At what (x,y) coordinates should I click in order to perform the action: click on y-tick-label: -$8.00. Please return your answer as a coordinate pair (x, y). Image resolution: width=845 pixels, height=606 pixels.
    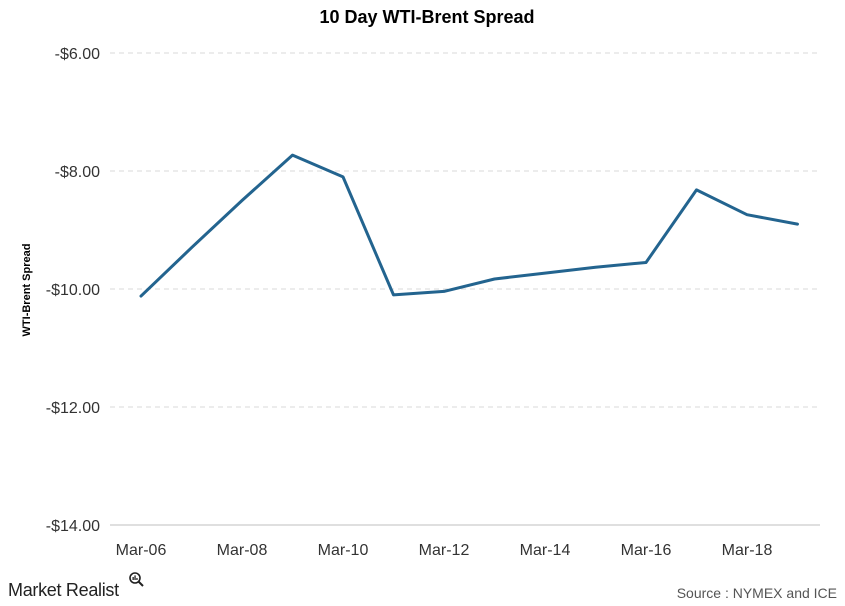
    Looking at the image, I should click on (77, 172).